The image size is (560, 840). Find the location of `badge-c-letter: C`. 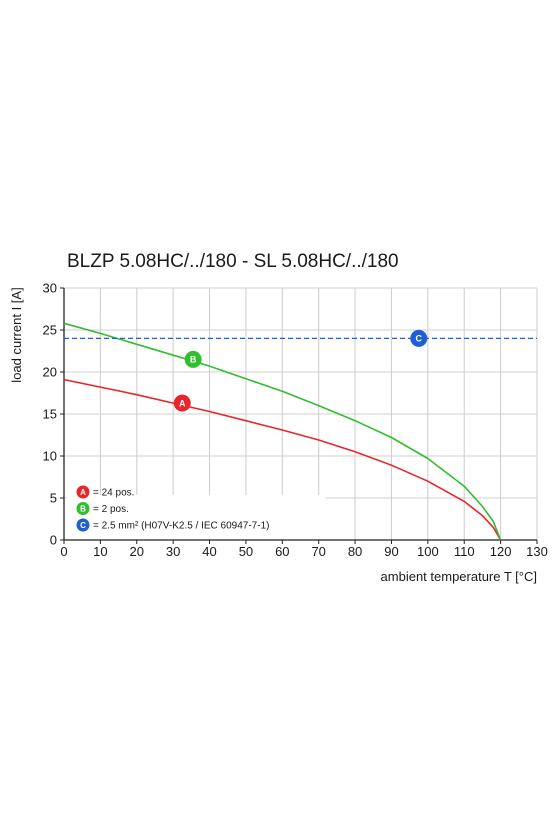

badge-c-letter: C is located at coordinates (419, 339).